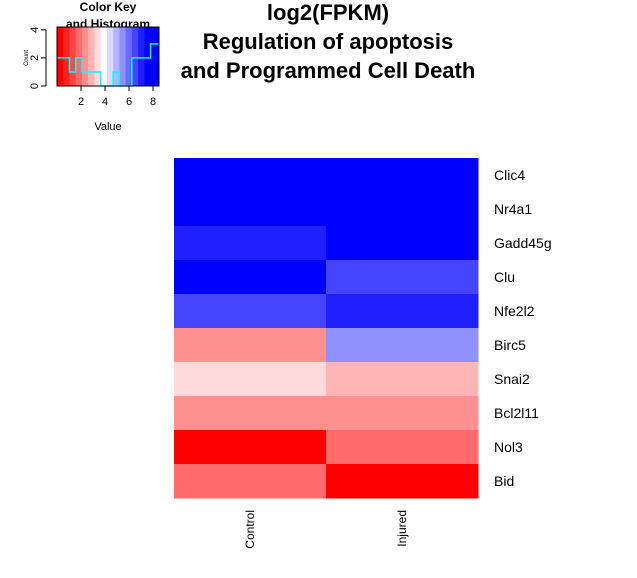  Describe the element at coordinates (35, 30) in the screenshot. I see `y-tick-label: 4` at that location.